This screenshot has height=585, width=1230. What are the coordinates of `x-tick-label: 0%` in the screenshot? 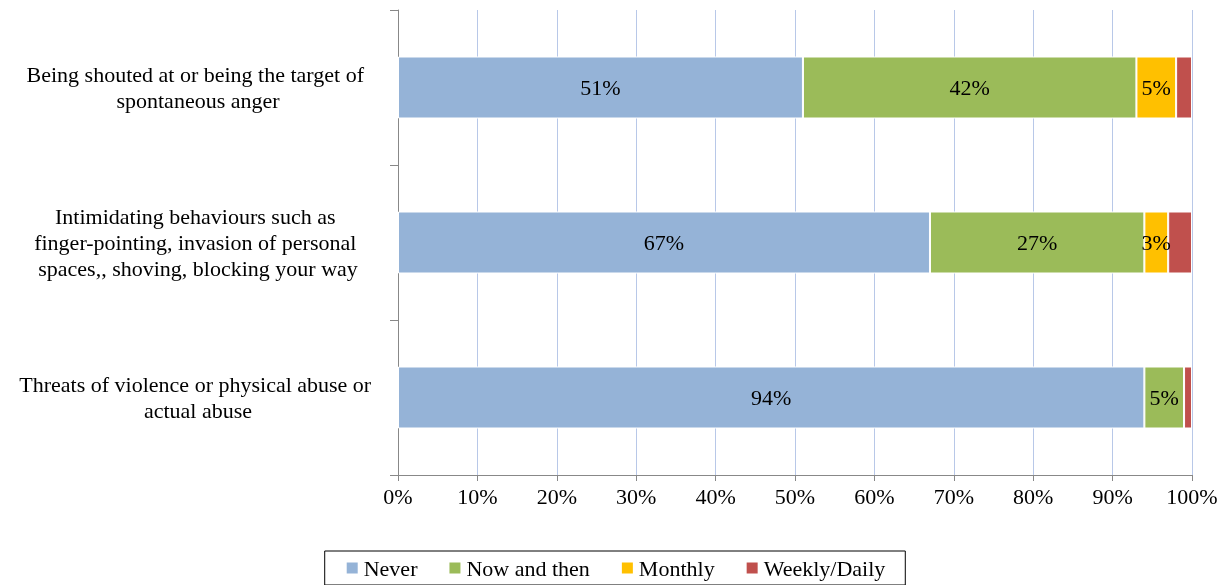 It's located at (398, 496).